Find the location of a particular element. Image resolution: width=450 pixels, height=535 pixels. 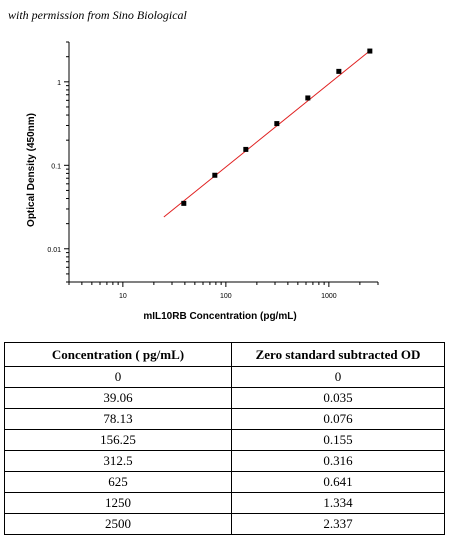

x-axis-label: mIL10RB Concentration (pg/mL) is located at coordinates (219, 316).